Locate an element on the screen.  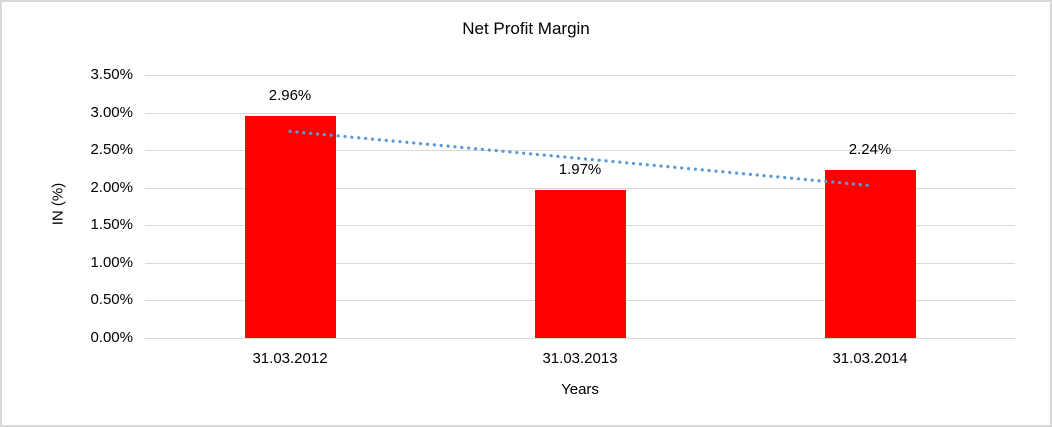
chart-title: Net Profit Margin is located at coordinates (526, 28).